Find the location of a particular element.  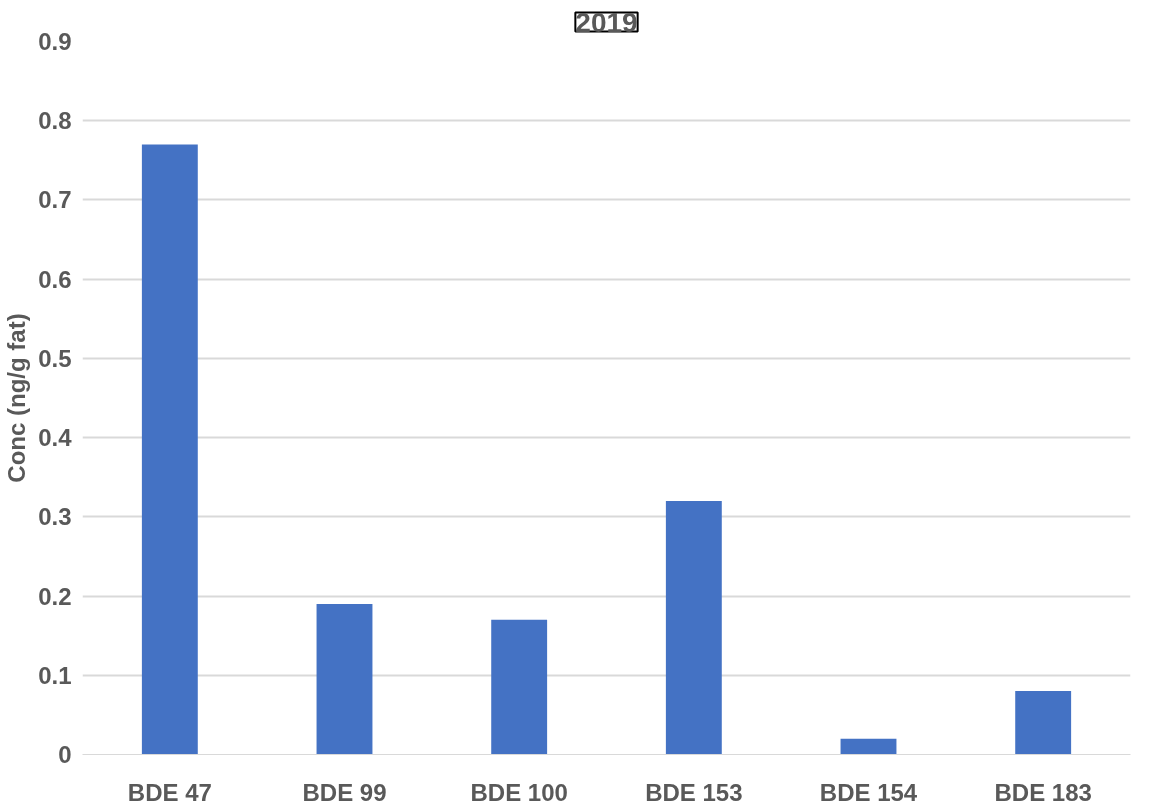

x-tick-label: BDE 183 is located at coordinates (1043, 792).